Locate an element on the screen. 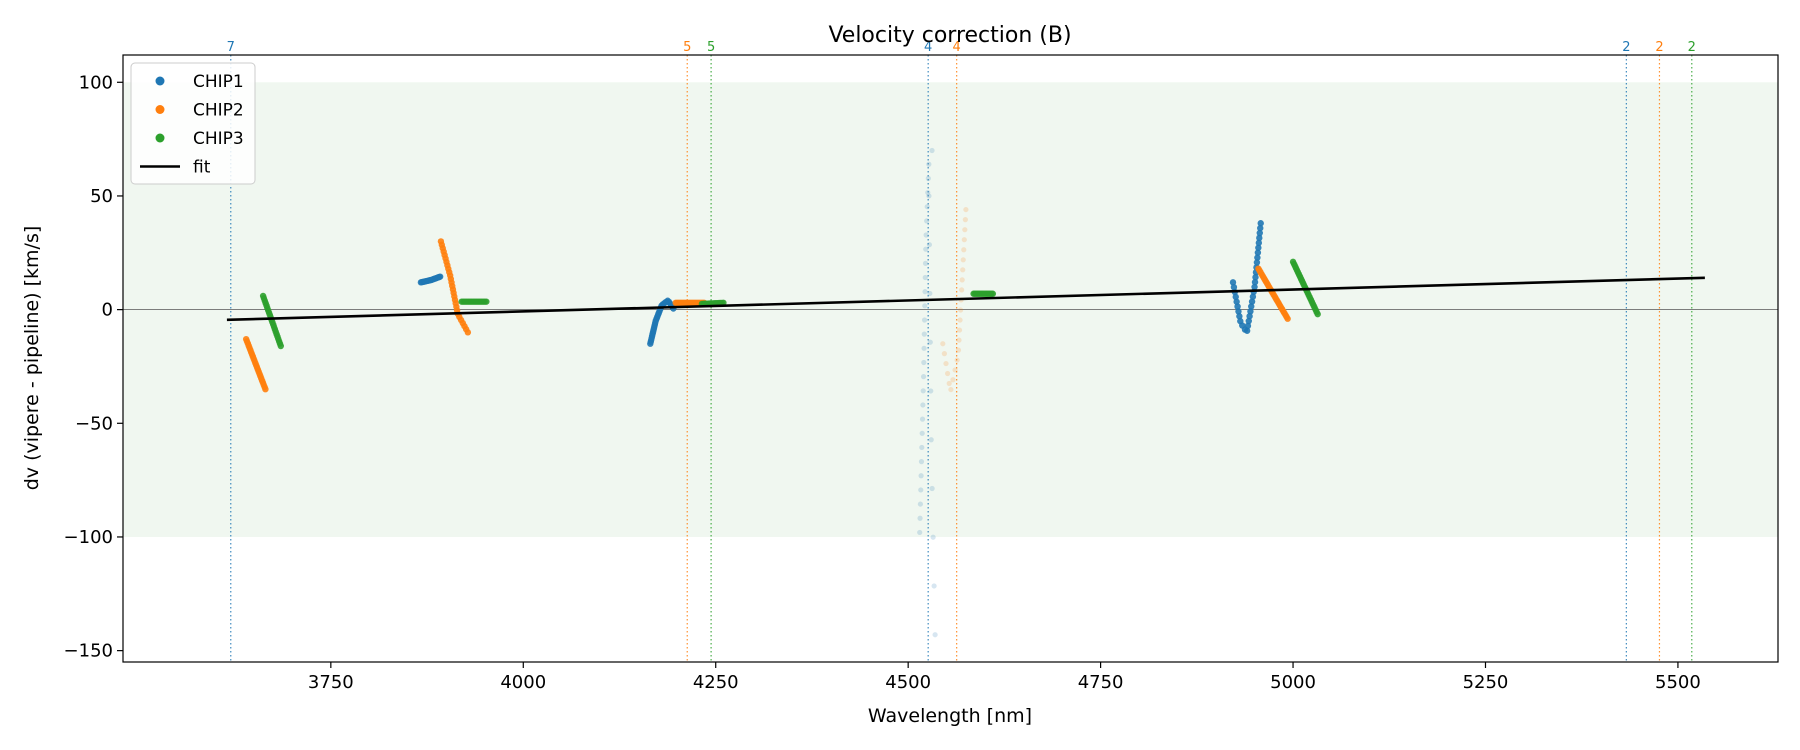  vline-label-4: 4 is located at coordinates (957, 47).